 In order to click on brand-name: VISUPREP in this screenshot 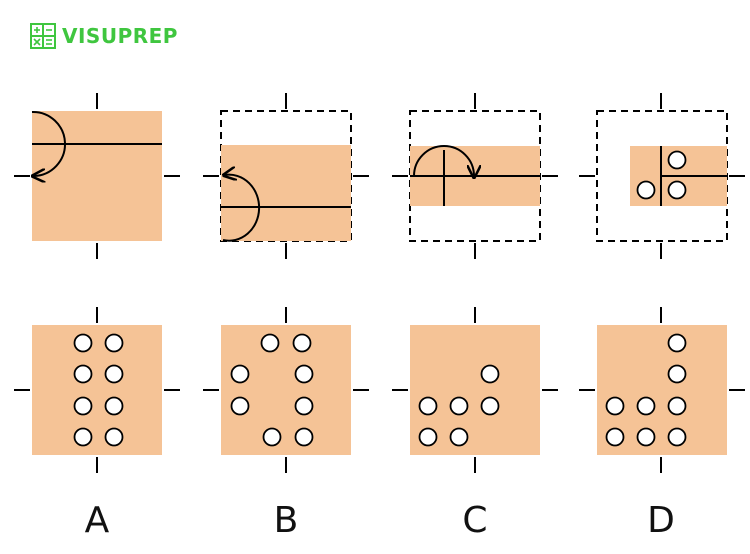, I will do `click(120, 36)`.